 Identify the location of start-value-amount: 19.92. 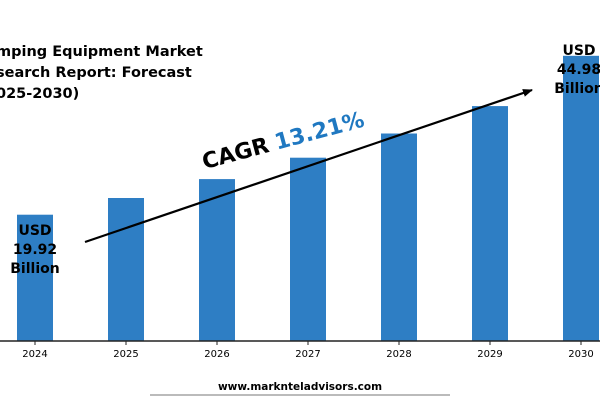
(35, 250).